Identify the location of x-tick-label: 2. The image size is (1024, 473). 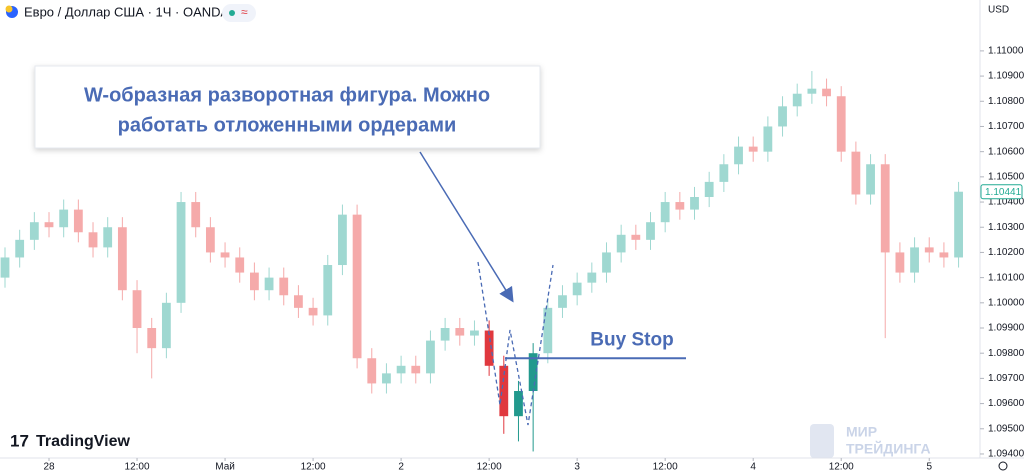
(401, 467).